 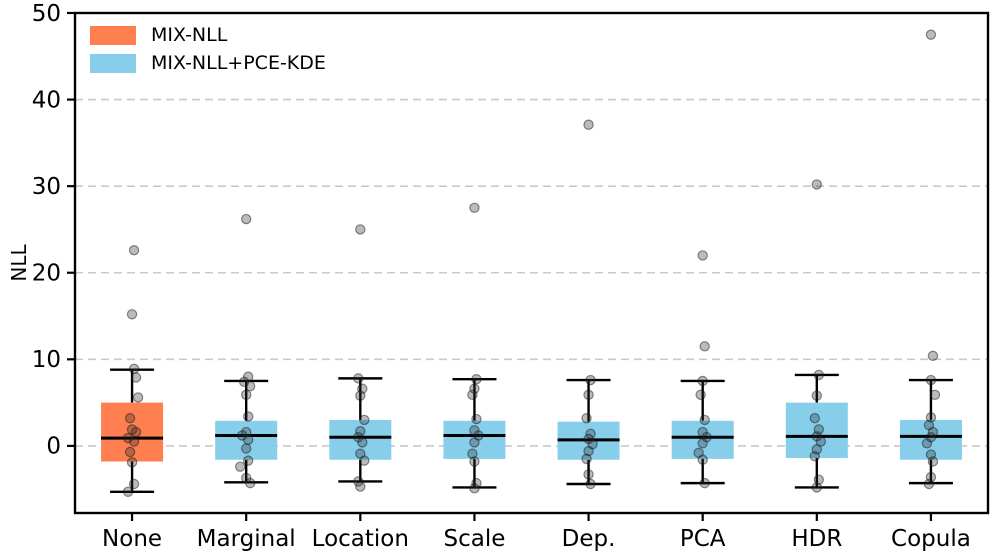 I want to click on x-tick-label-6: HDR, so click(x=816, y=539).